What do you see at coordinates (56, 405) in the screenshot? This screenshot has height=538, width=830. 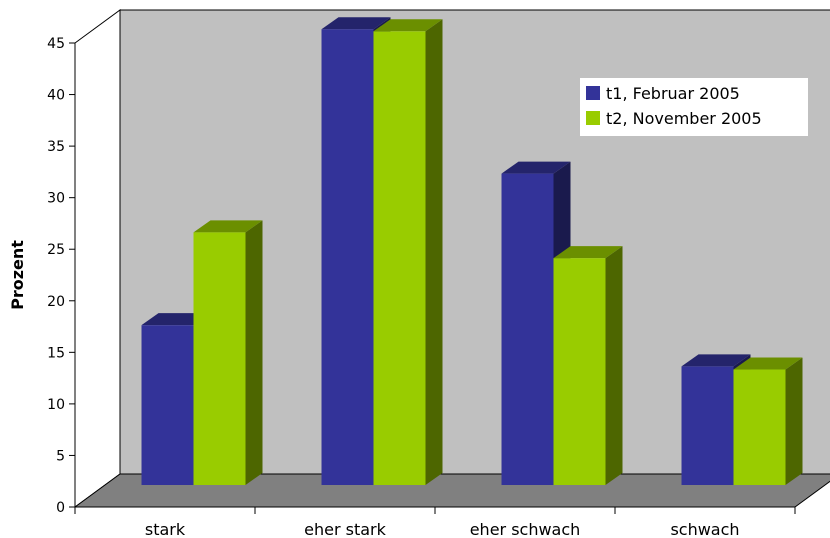 I see `y-tick-label: 10` at bounding box center [56, 405].